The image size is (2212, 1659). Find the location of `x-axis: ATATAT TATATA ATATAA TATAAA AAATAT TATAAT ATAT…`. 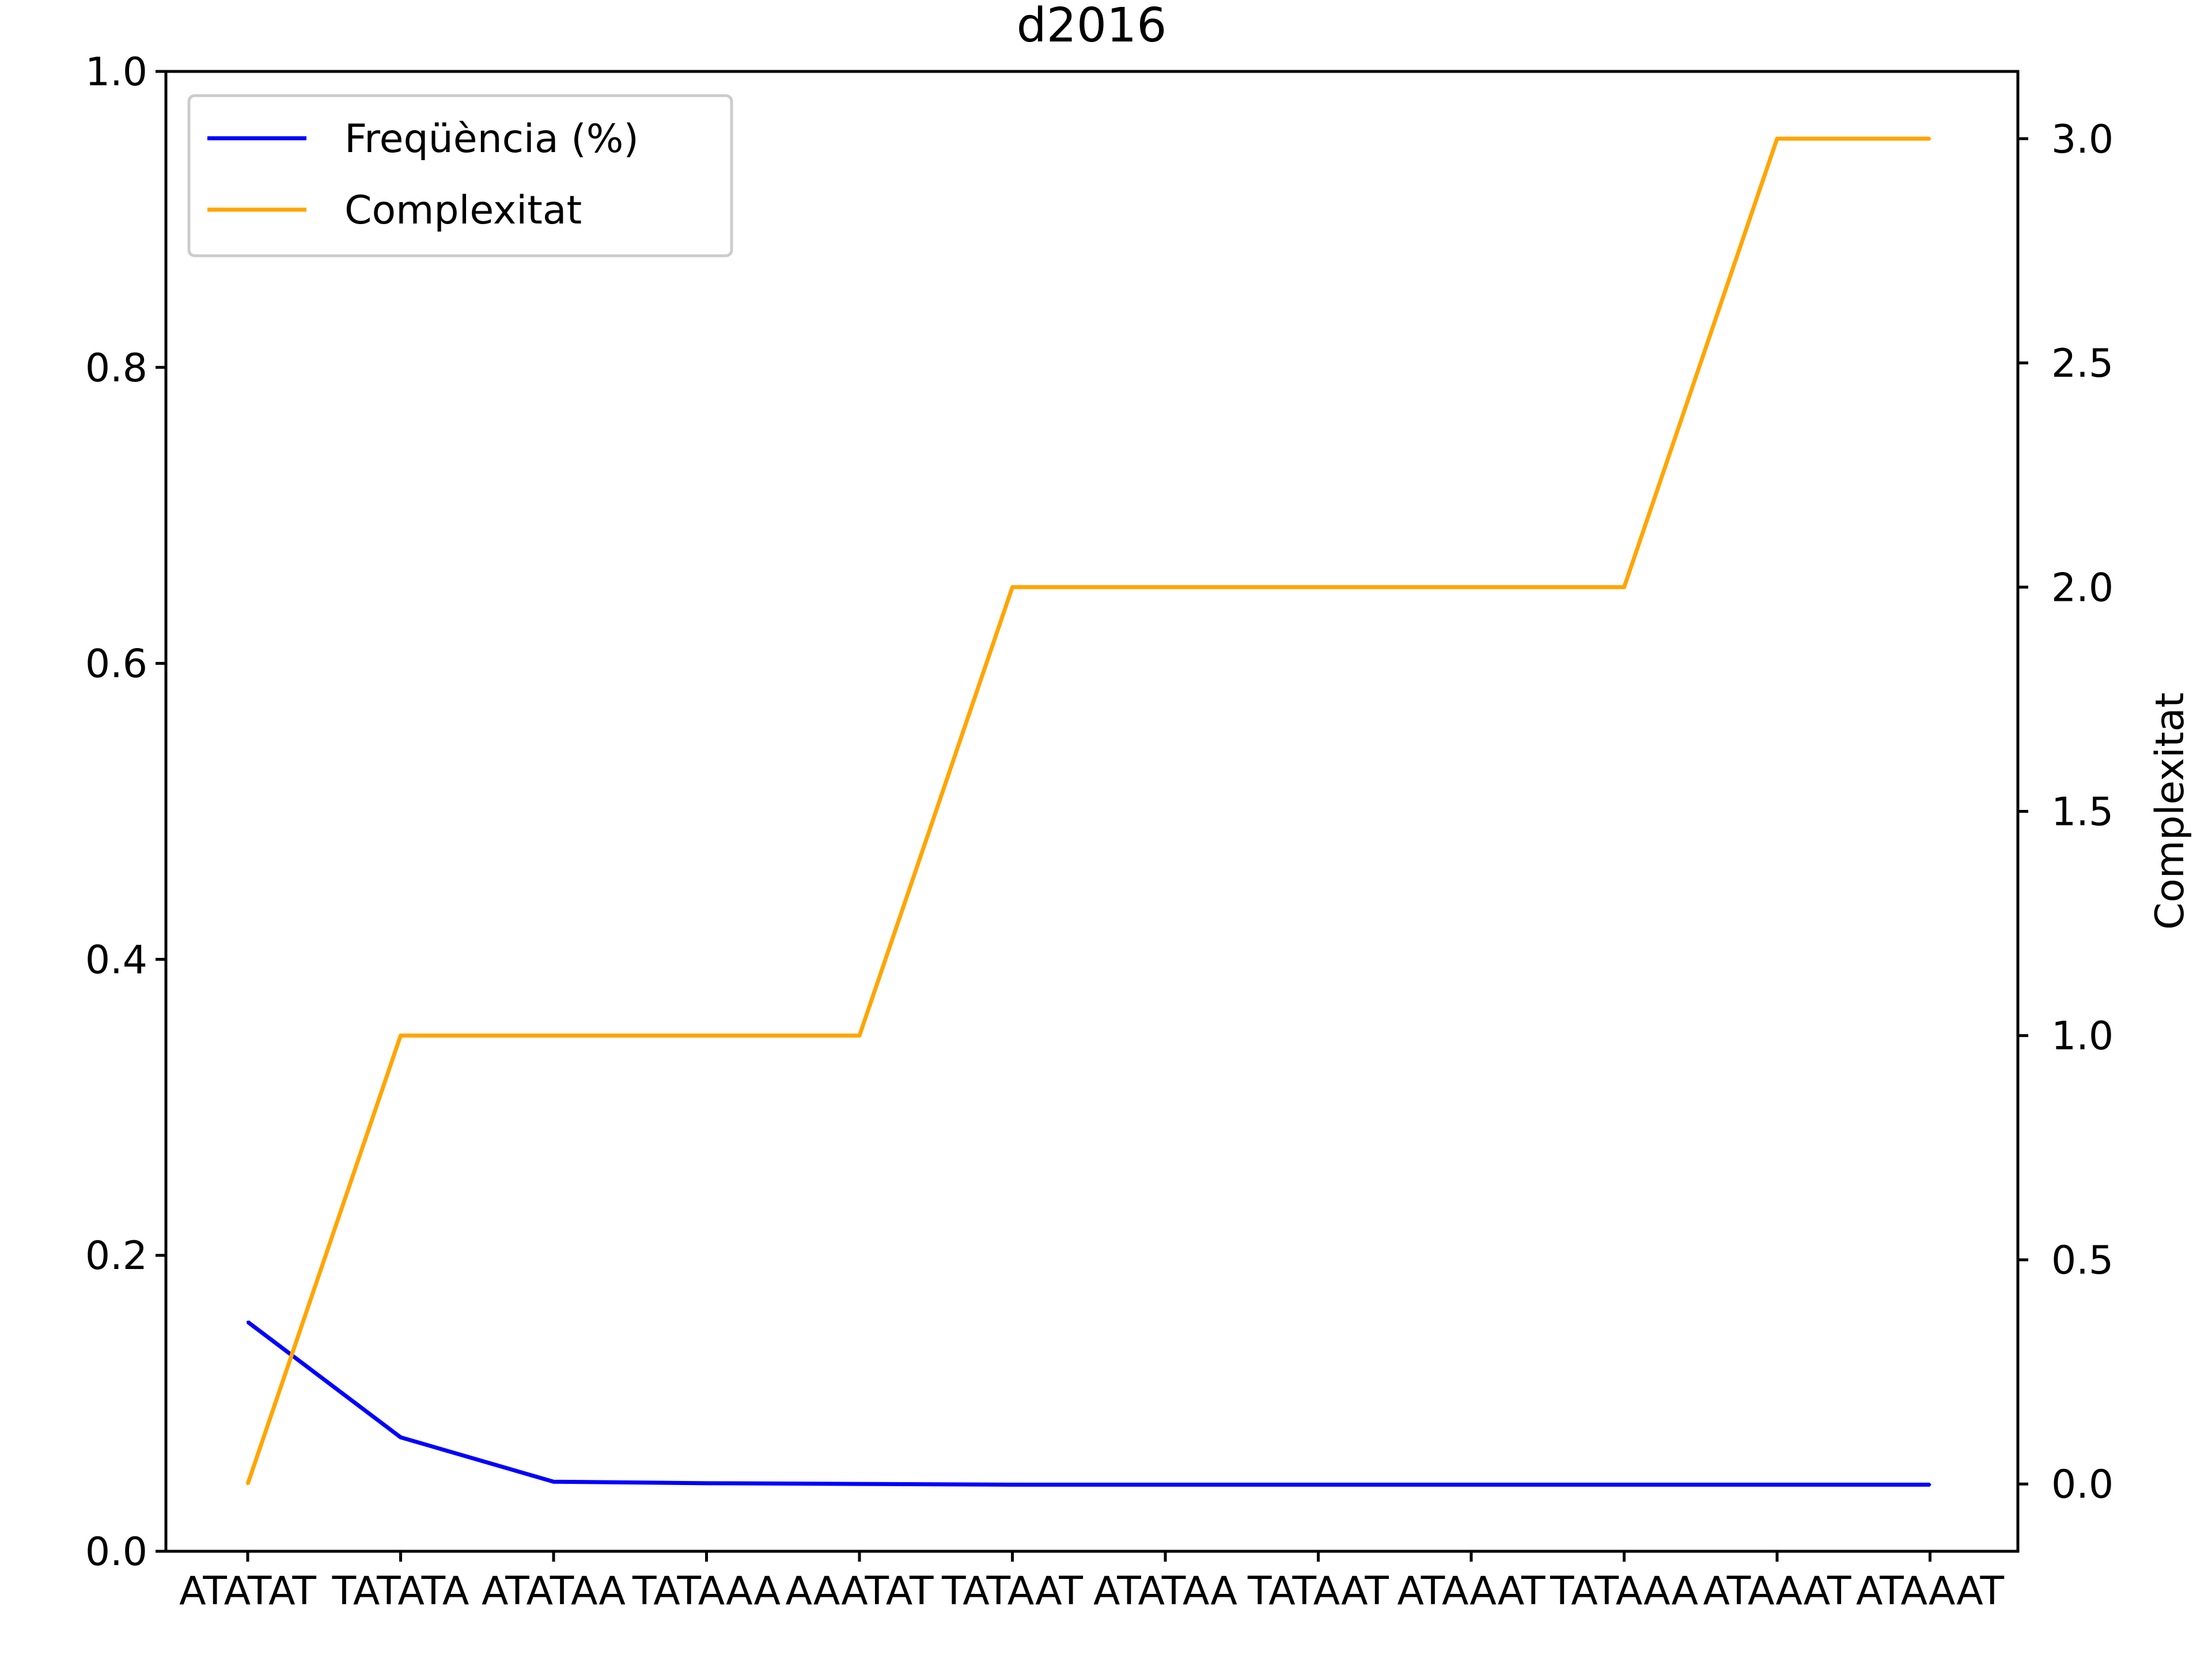

x-axis: ATATAT TATATA ATATAA TATAAA AAATAT TATAAT ATAT… is located at coordinates (1092, 1582).